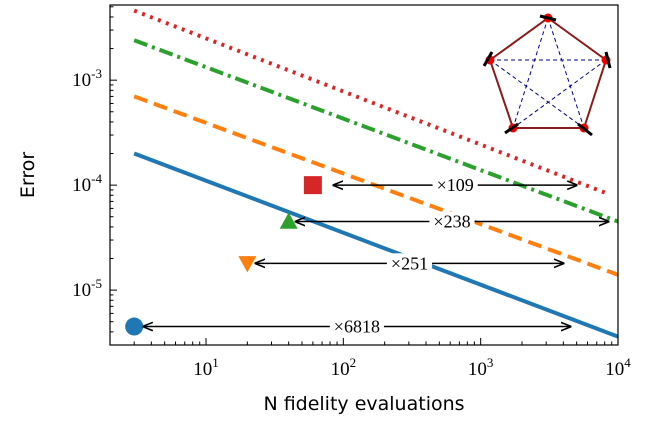  I want to click on tick-exp: 2, so click(353, 362).